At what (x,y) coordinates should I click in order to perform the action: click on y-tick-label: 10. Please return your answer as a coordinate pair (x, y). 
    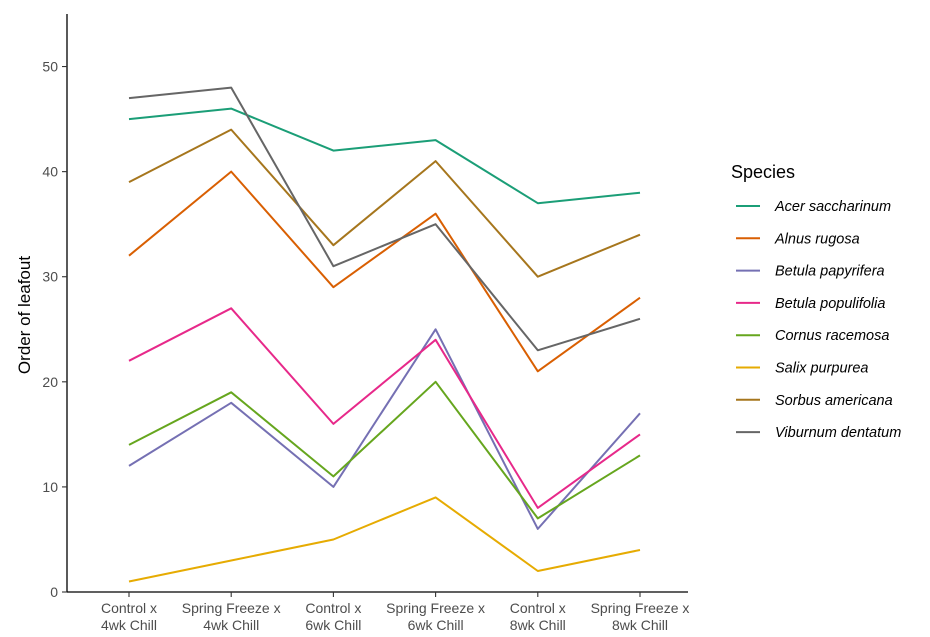
    Looking at the image, I should click on (50, 487).